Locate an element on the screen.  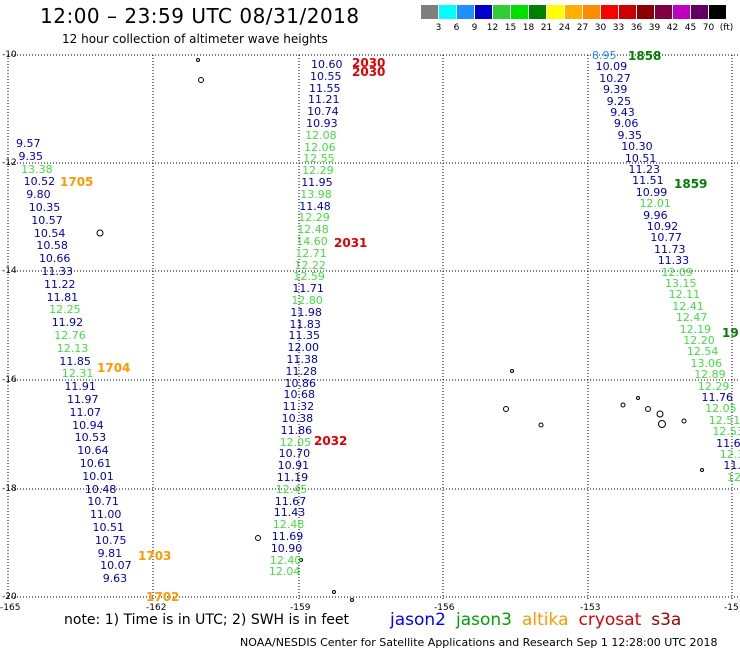
colorbar-label: 18 is located at coordinates (528, 28).